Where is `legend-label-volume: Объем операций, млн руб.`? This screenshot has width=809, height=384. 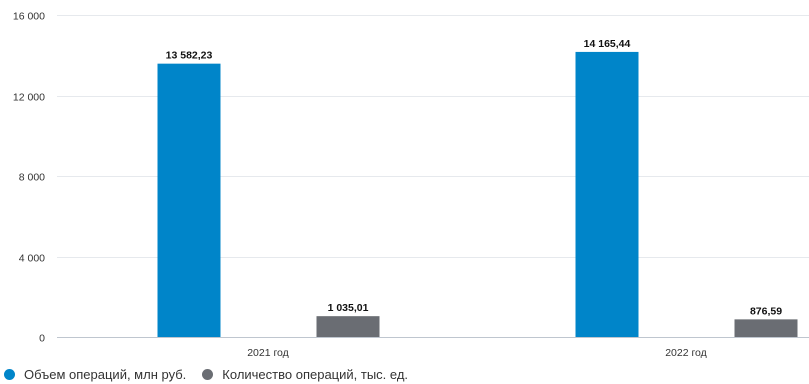
legend-label-volume: Объем операций, млн руб. is located at coordinates (105, 374).